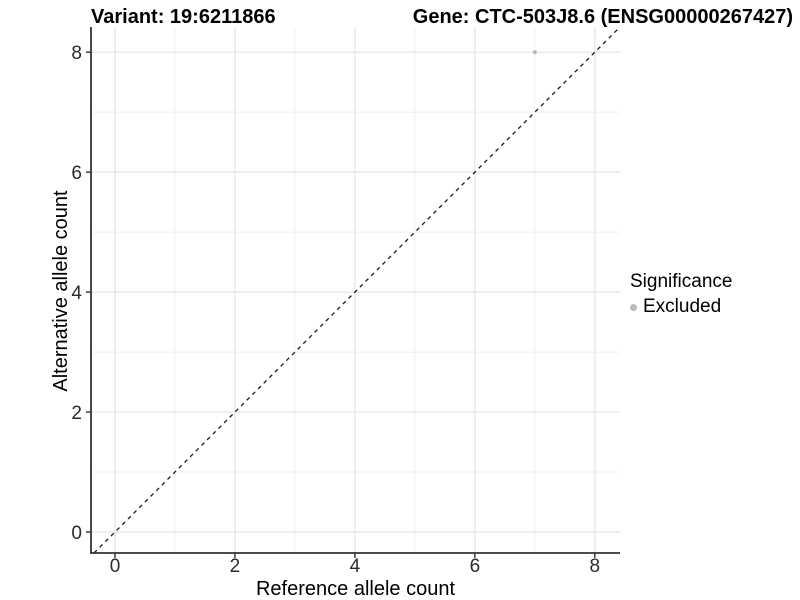 This screenshot has width=800, height=600. I want to click on y-tick-label: 6, so click(76, 173).